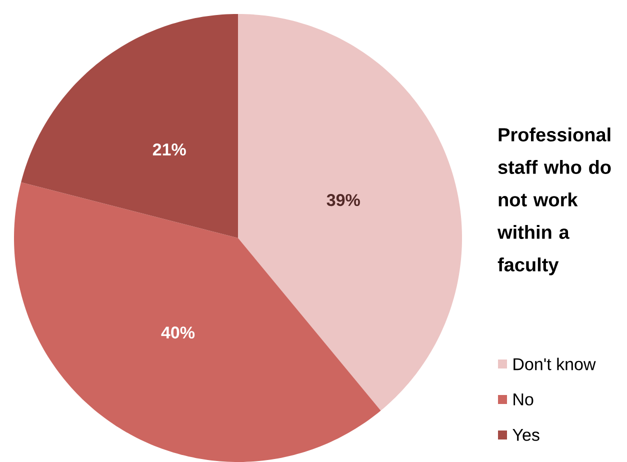  I want to click on legend-label: No, so click(524, 400).